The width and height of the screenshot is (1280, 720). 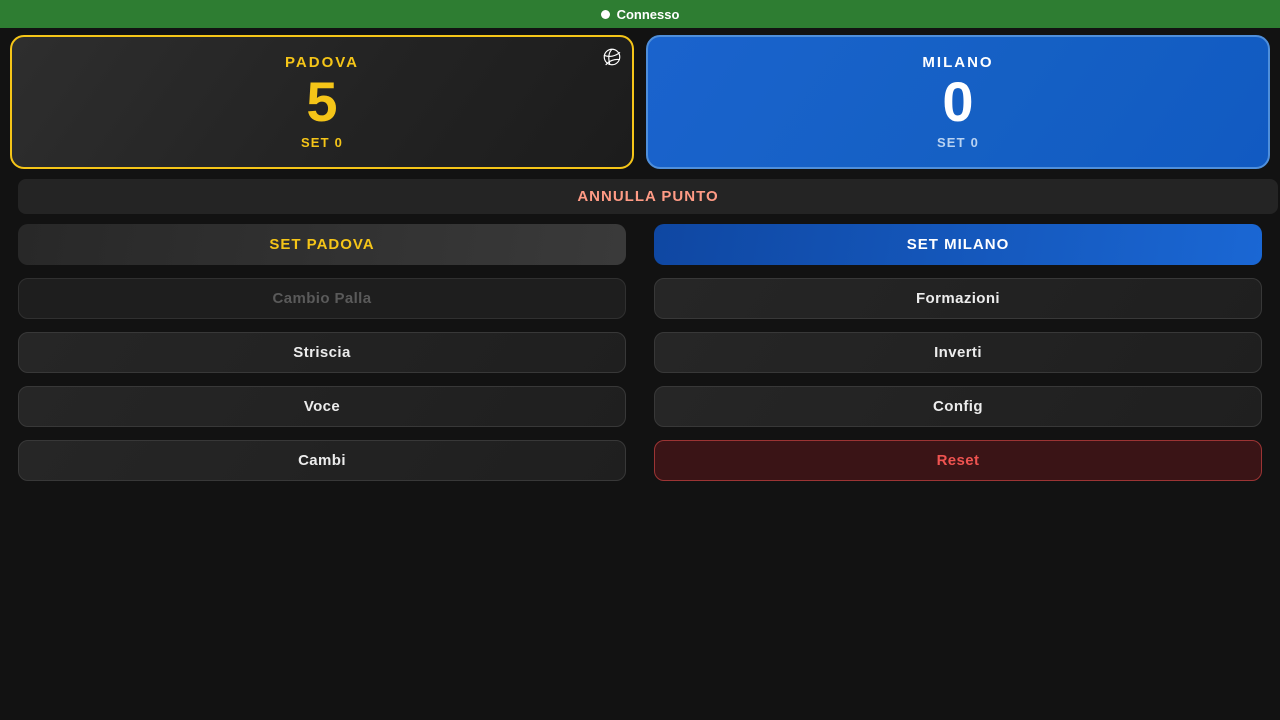 What do you see at coordinates (322, 352) in the screenshot?
I see `striscia-button: Striscia` at bounding box center [322, 352].